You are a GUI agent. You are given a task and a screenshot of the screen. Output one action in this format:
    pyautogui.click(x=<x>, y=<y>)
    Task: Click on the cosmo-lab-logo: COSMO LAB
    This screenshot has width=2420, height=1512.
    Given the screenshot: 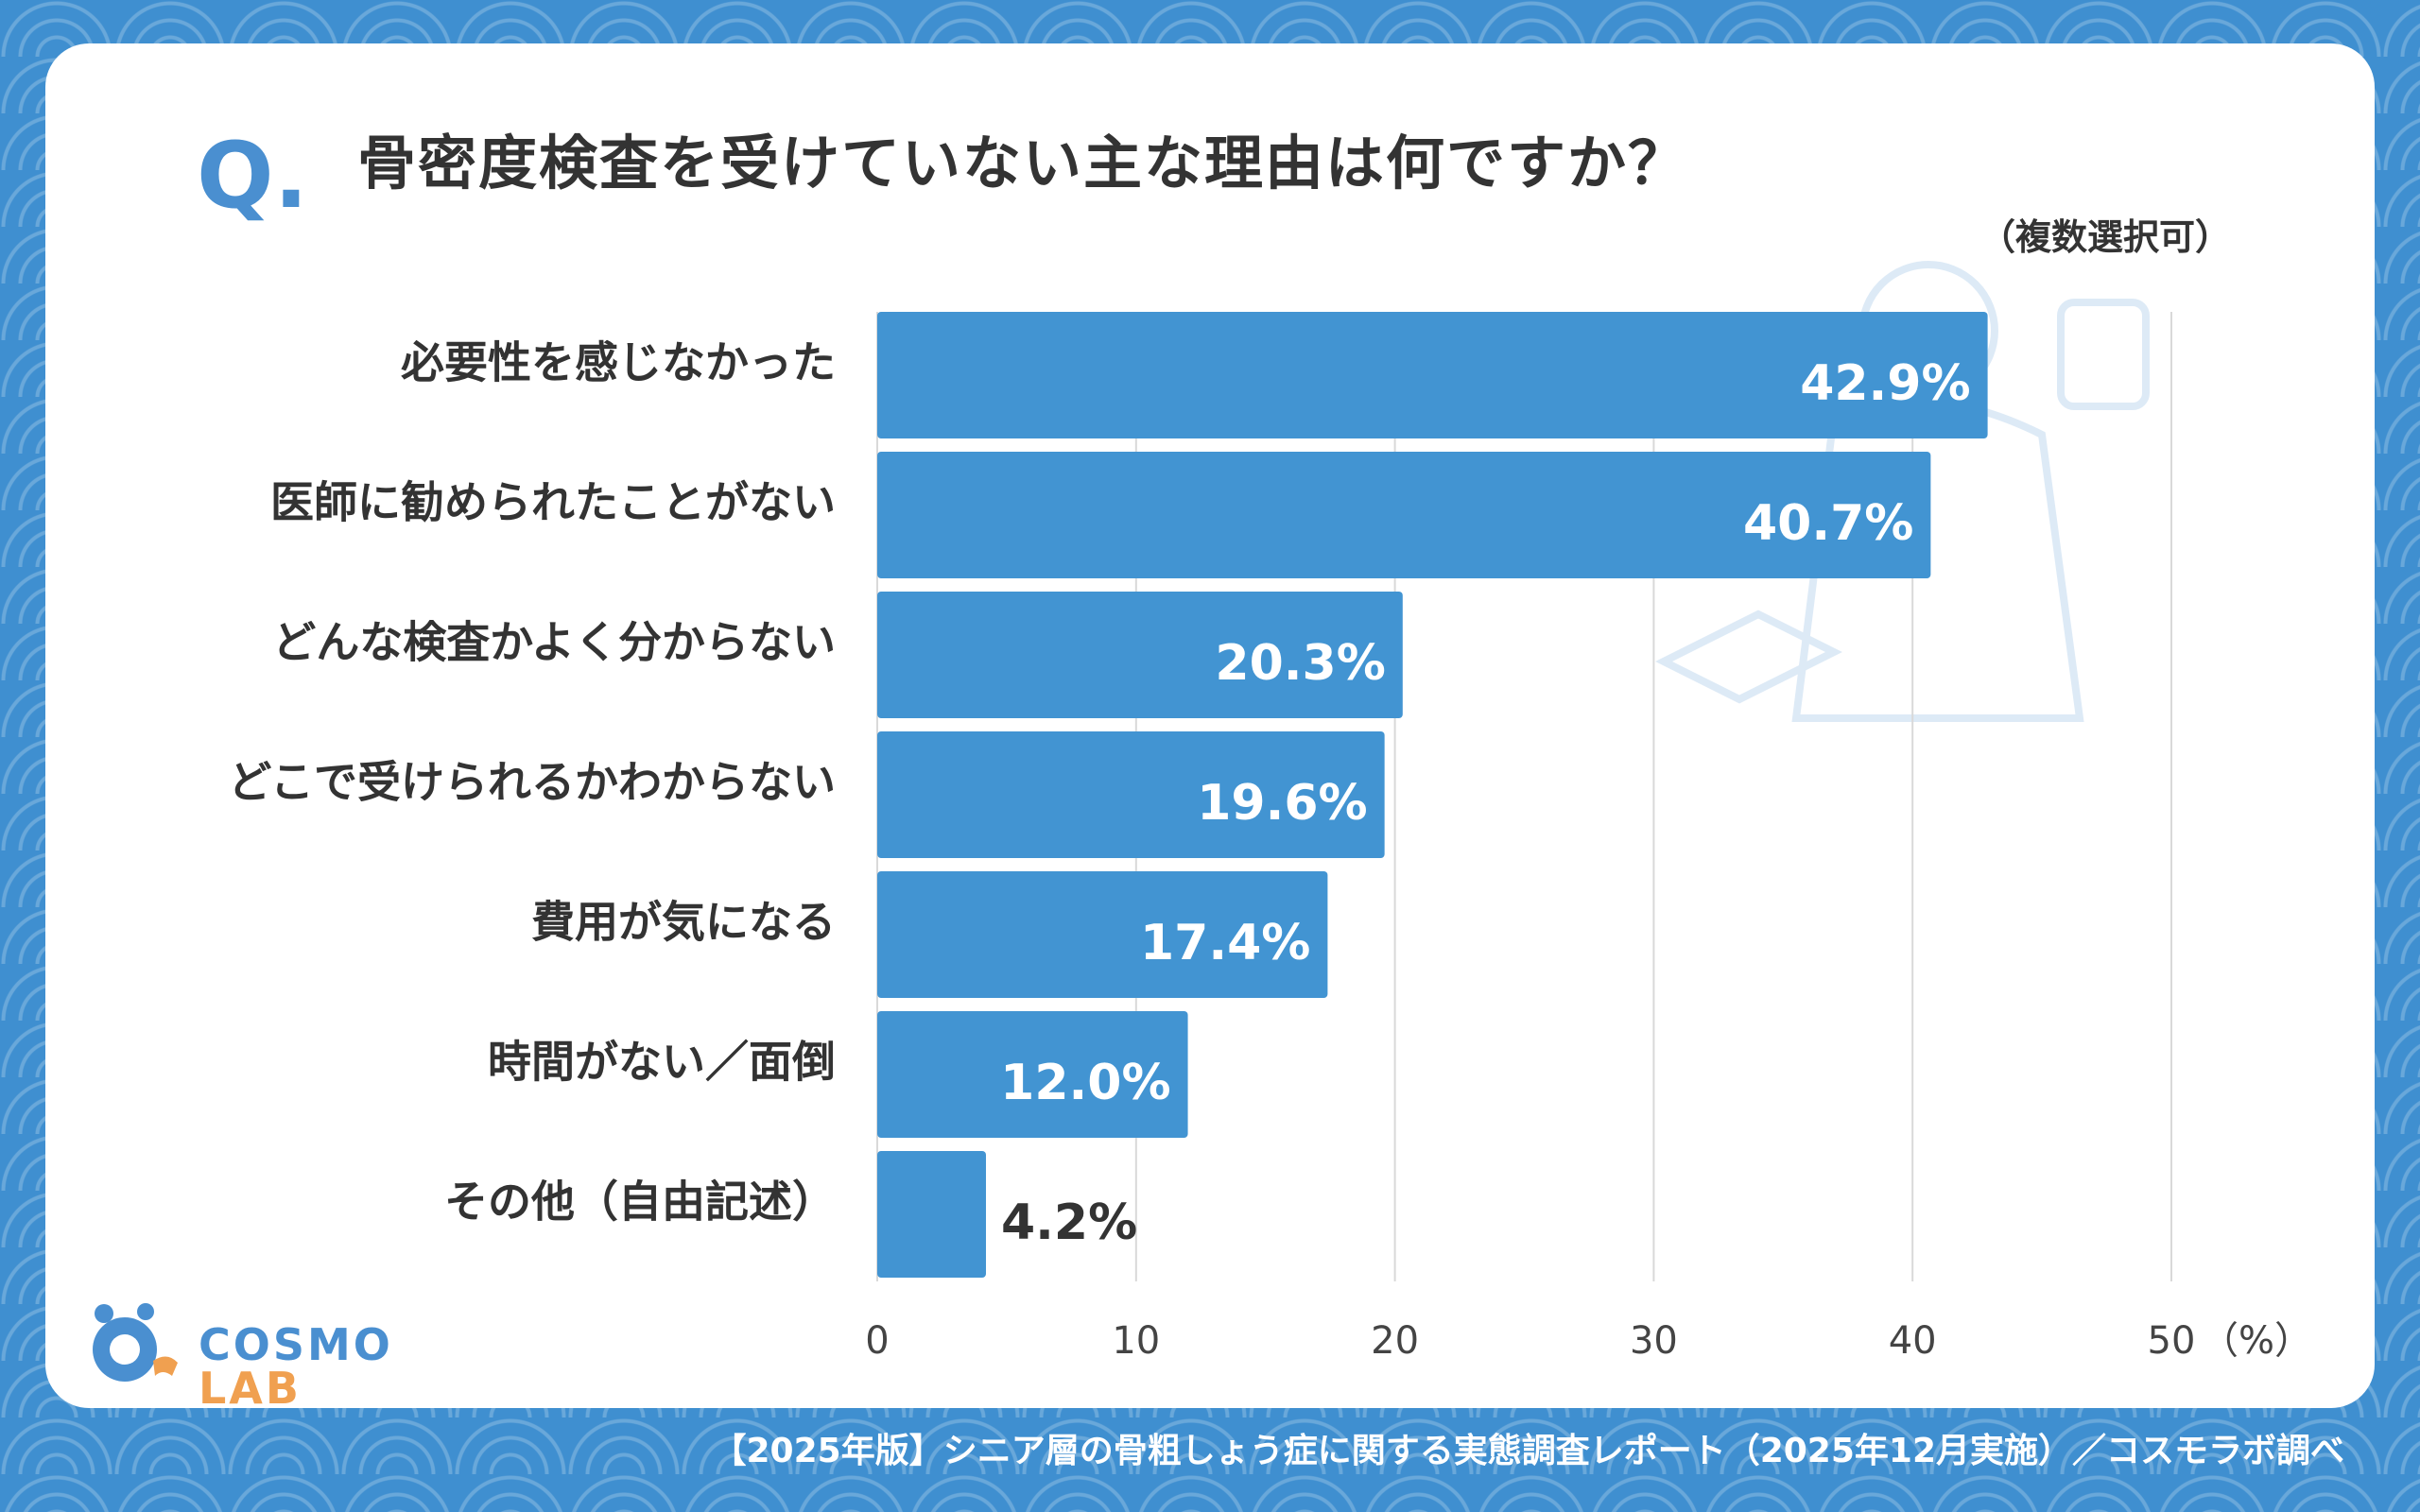 What is the action you would take?
    pyautogui.click(x=286, y=1352)
    